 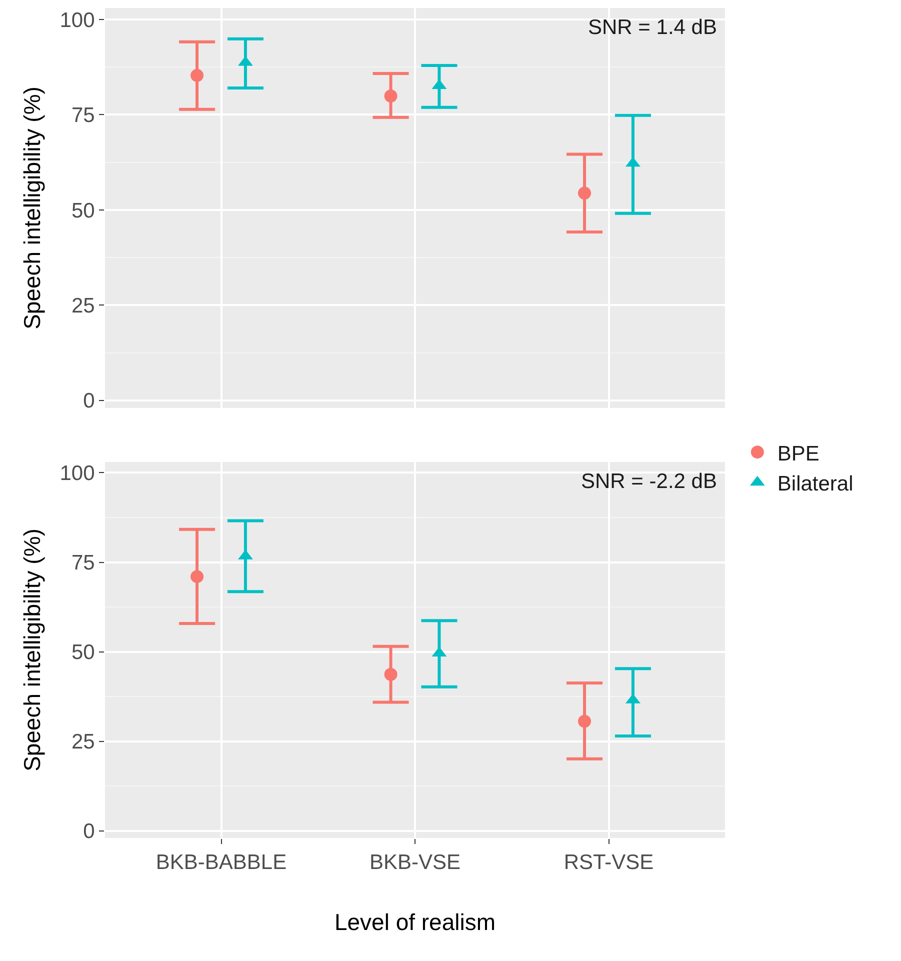 What do you see at coordinates (798, 454) in the screenshot?
I see `legend-label: BPE` at bounding box center [798, 454].